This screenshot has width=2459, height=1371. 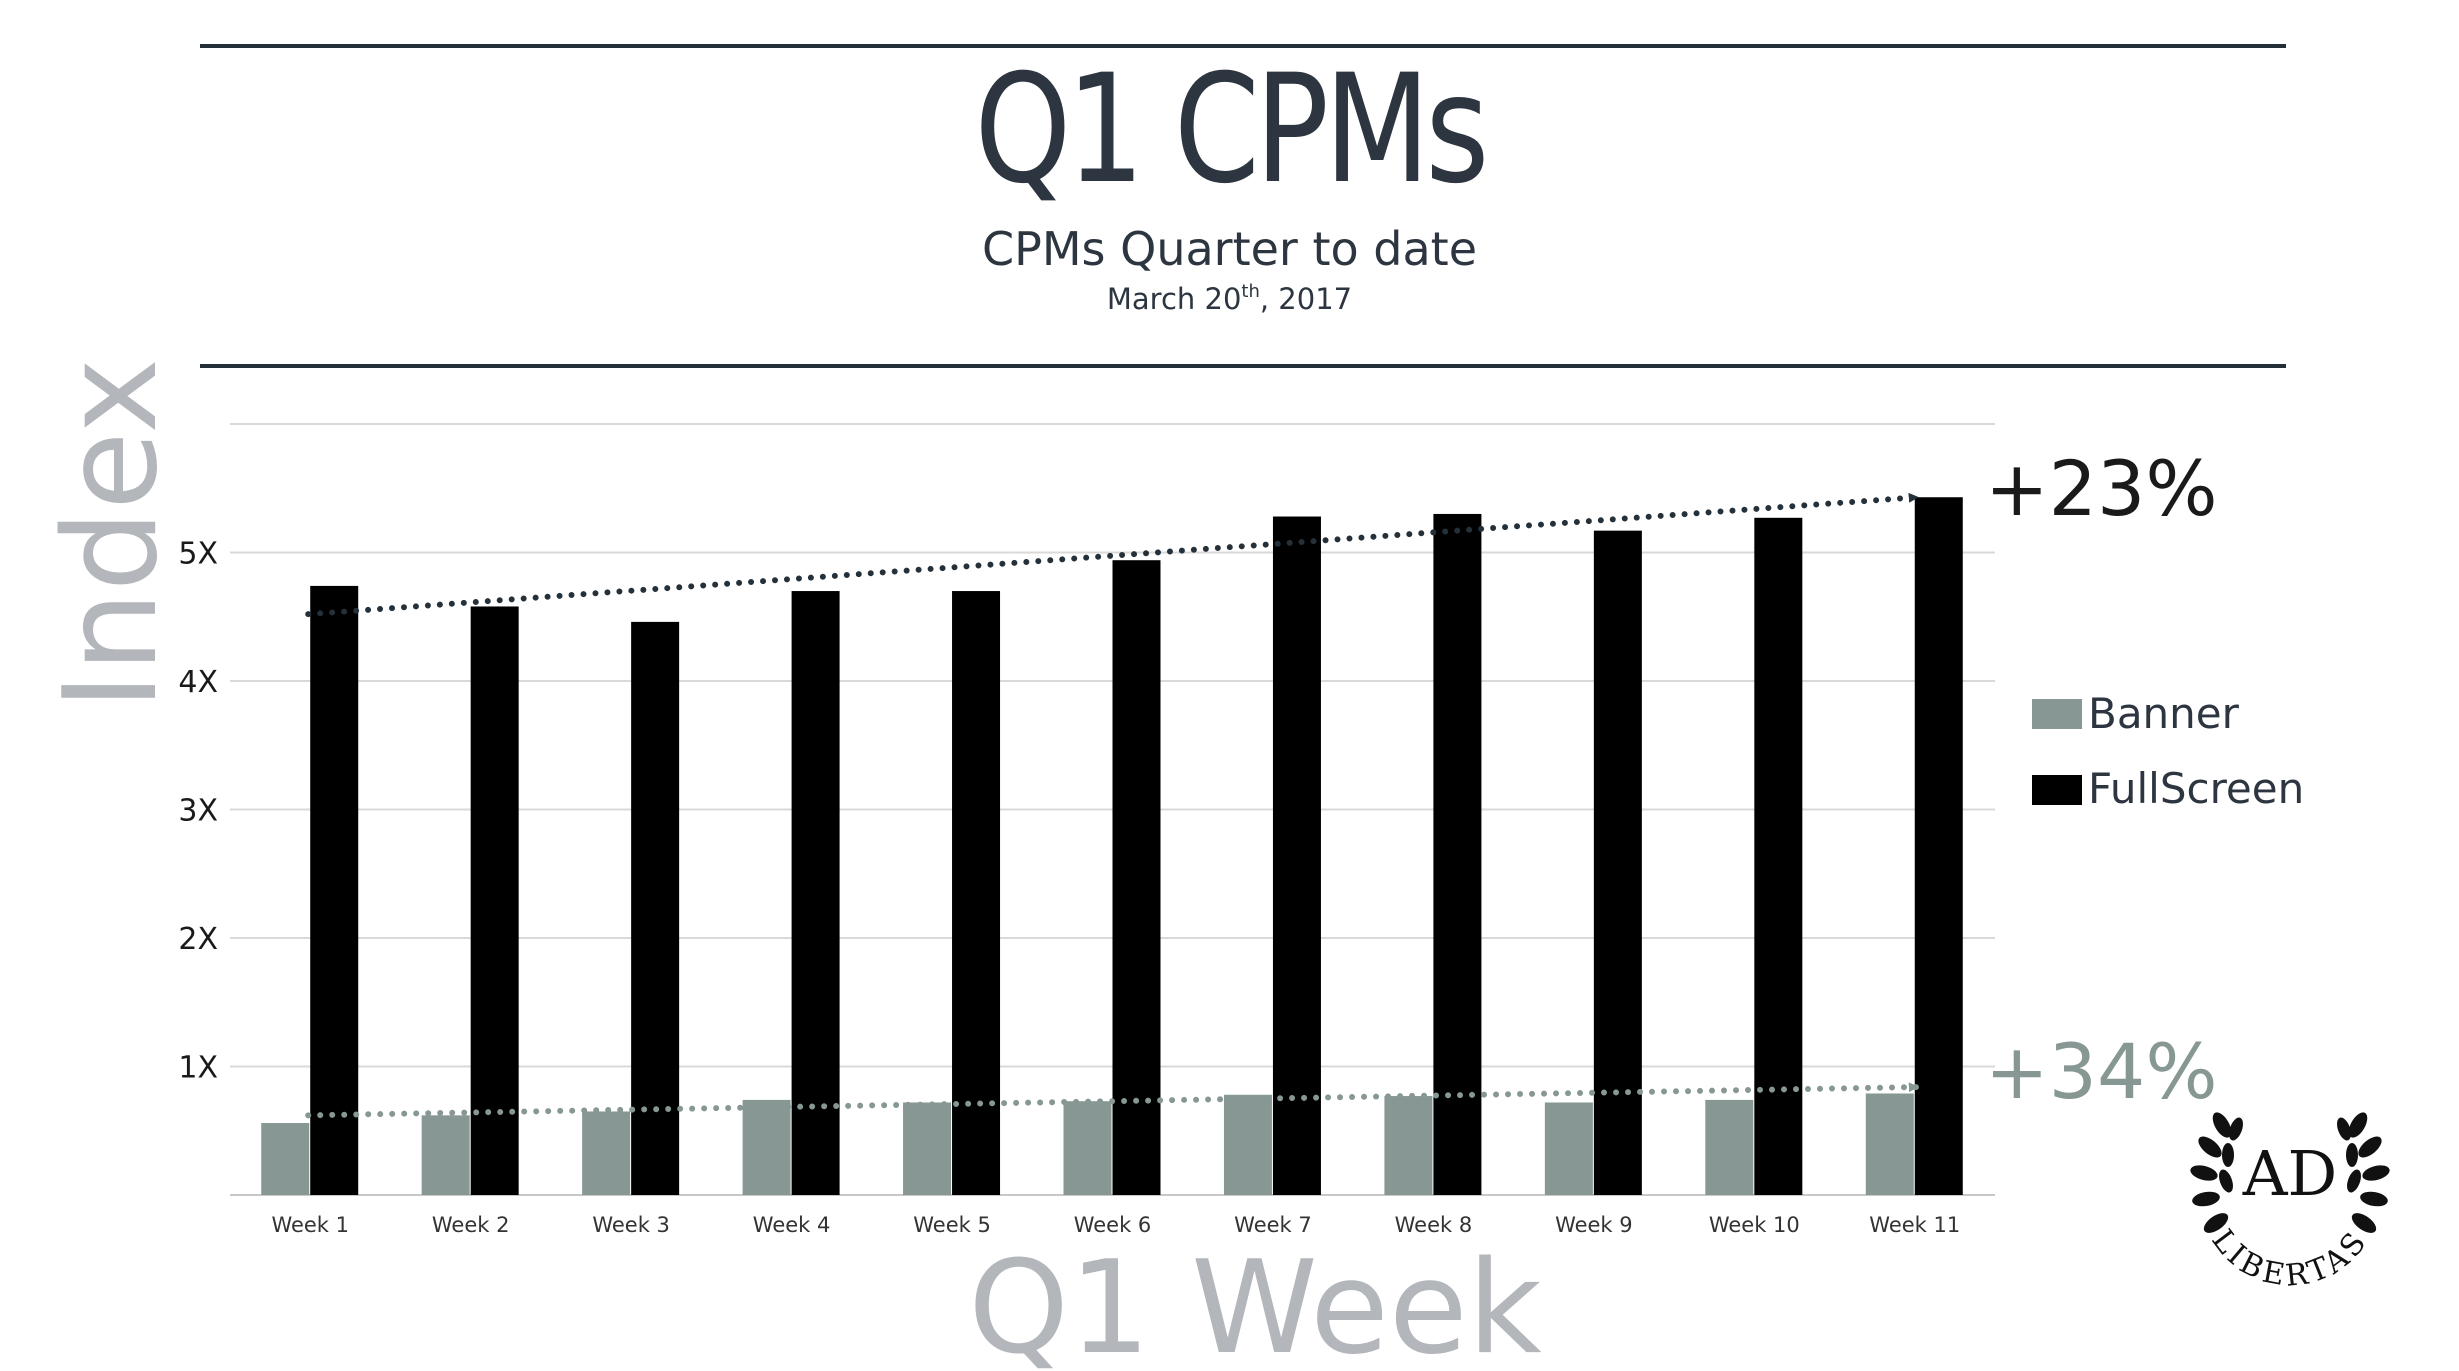 I want to click on ad-libertas-logo: AD LIBERTAS, so click(x=2290, y=1203).